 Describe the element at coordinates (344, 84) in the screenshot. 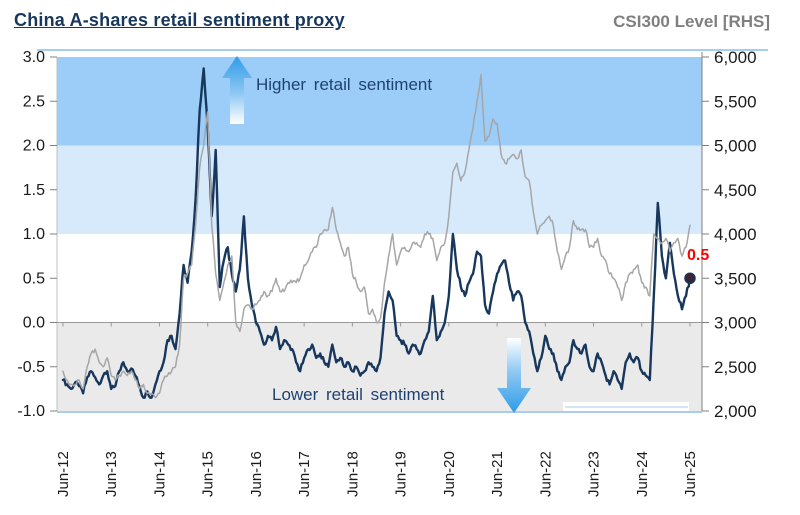

I see `higher-sentiment-label: Higher retail sentiment` at that location.